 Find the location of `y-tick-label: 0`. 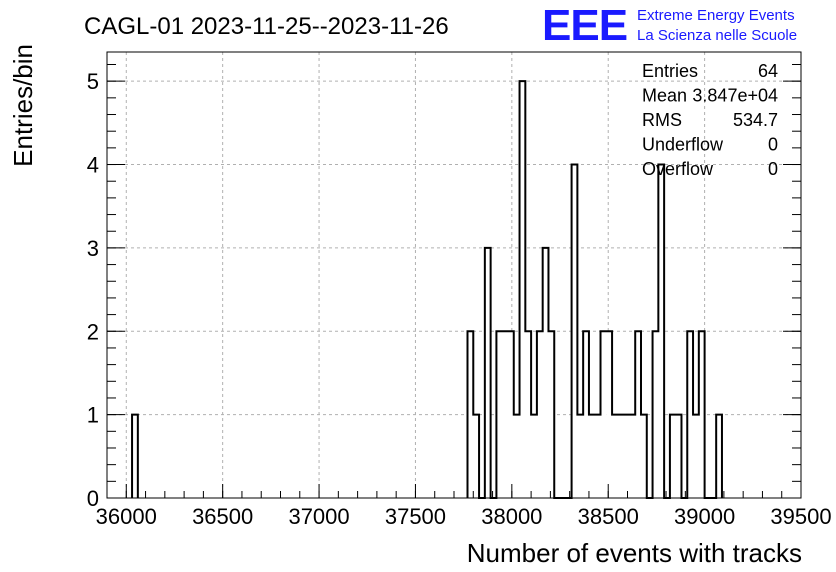

y-tick-label: 0 is located at coordinates (93, 498).